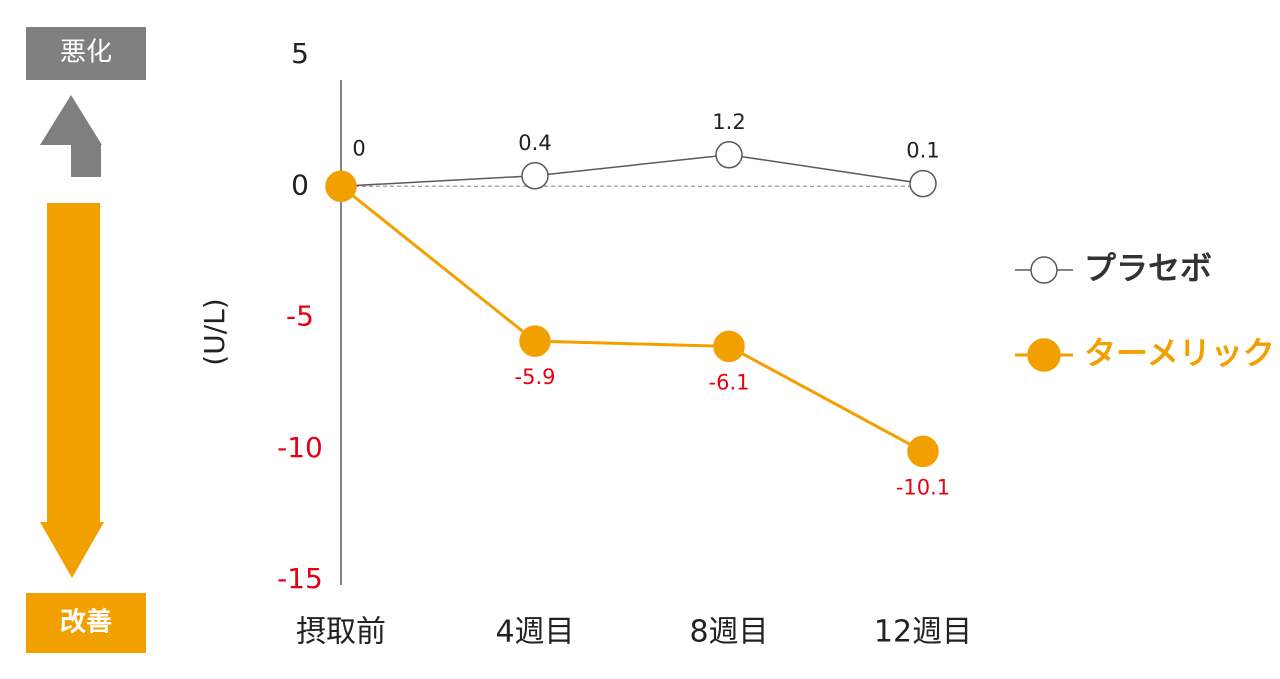 This screenshot has width=1280, height=679. Describe the element at coordinates (728, 632) in the screenshot. I see `x-tick-label: 8週目` at that location.